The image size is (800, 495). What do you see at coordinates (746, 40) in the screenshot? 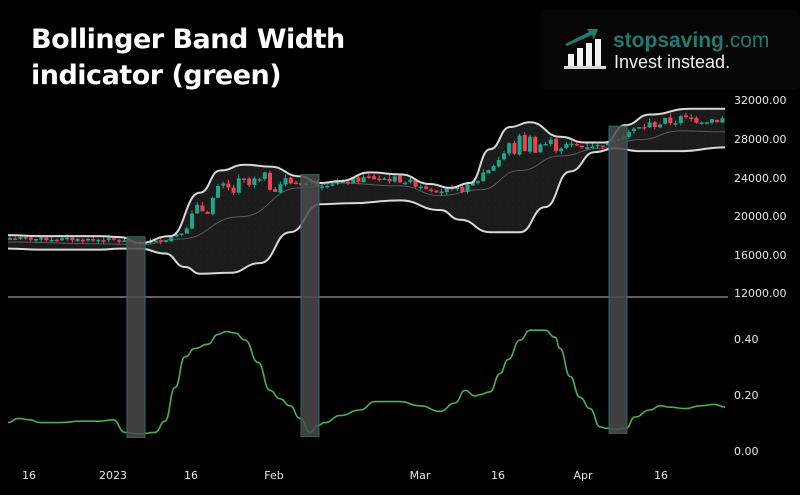
I see `logo-brand-suffix: .com` at bounding box center [746, 40].